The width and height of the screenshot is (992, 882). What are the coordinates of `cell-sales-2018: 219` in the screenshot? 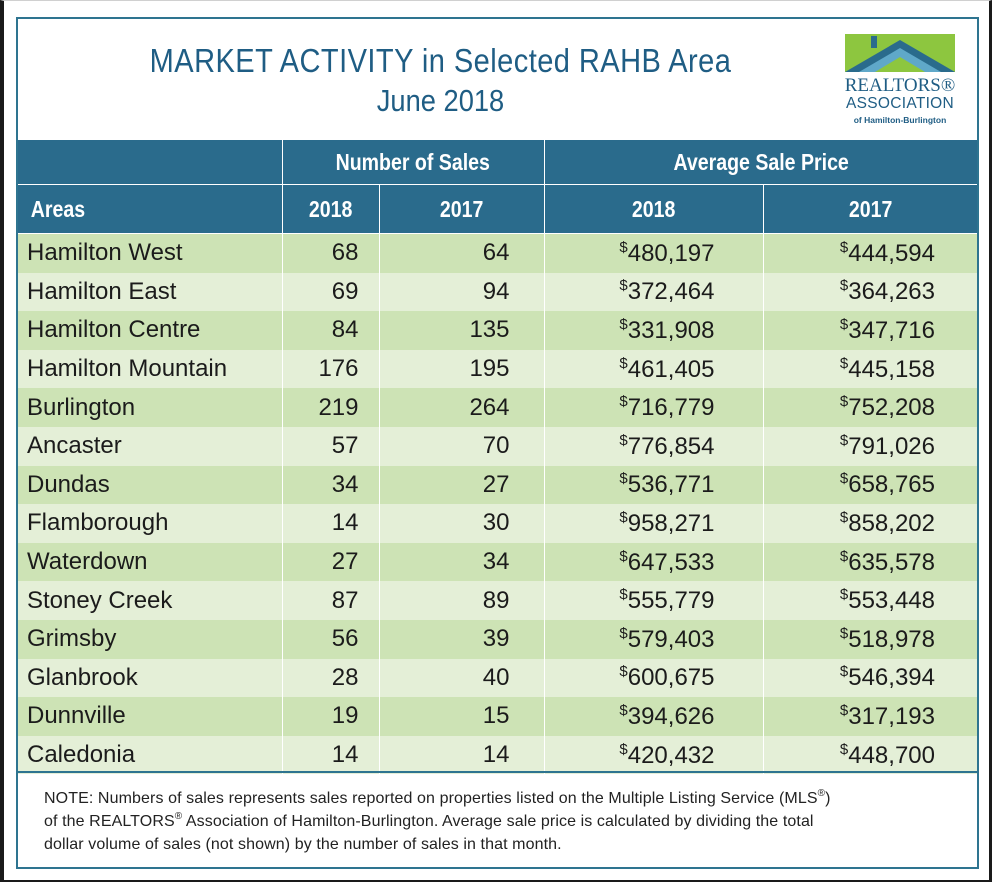 It's located at (331, 407).